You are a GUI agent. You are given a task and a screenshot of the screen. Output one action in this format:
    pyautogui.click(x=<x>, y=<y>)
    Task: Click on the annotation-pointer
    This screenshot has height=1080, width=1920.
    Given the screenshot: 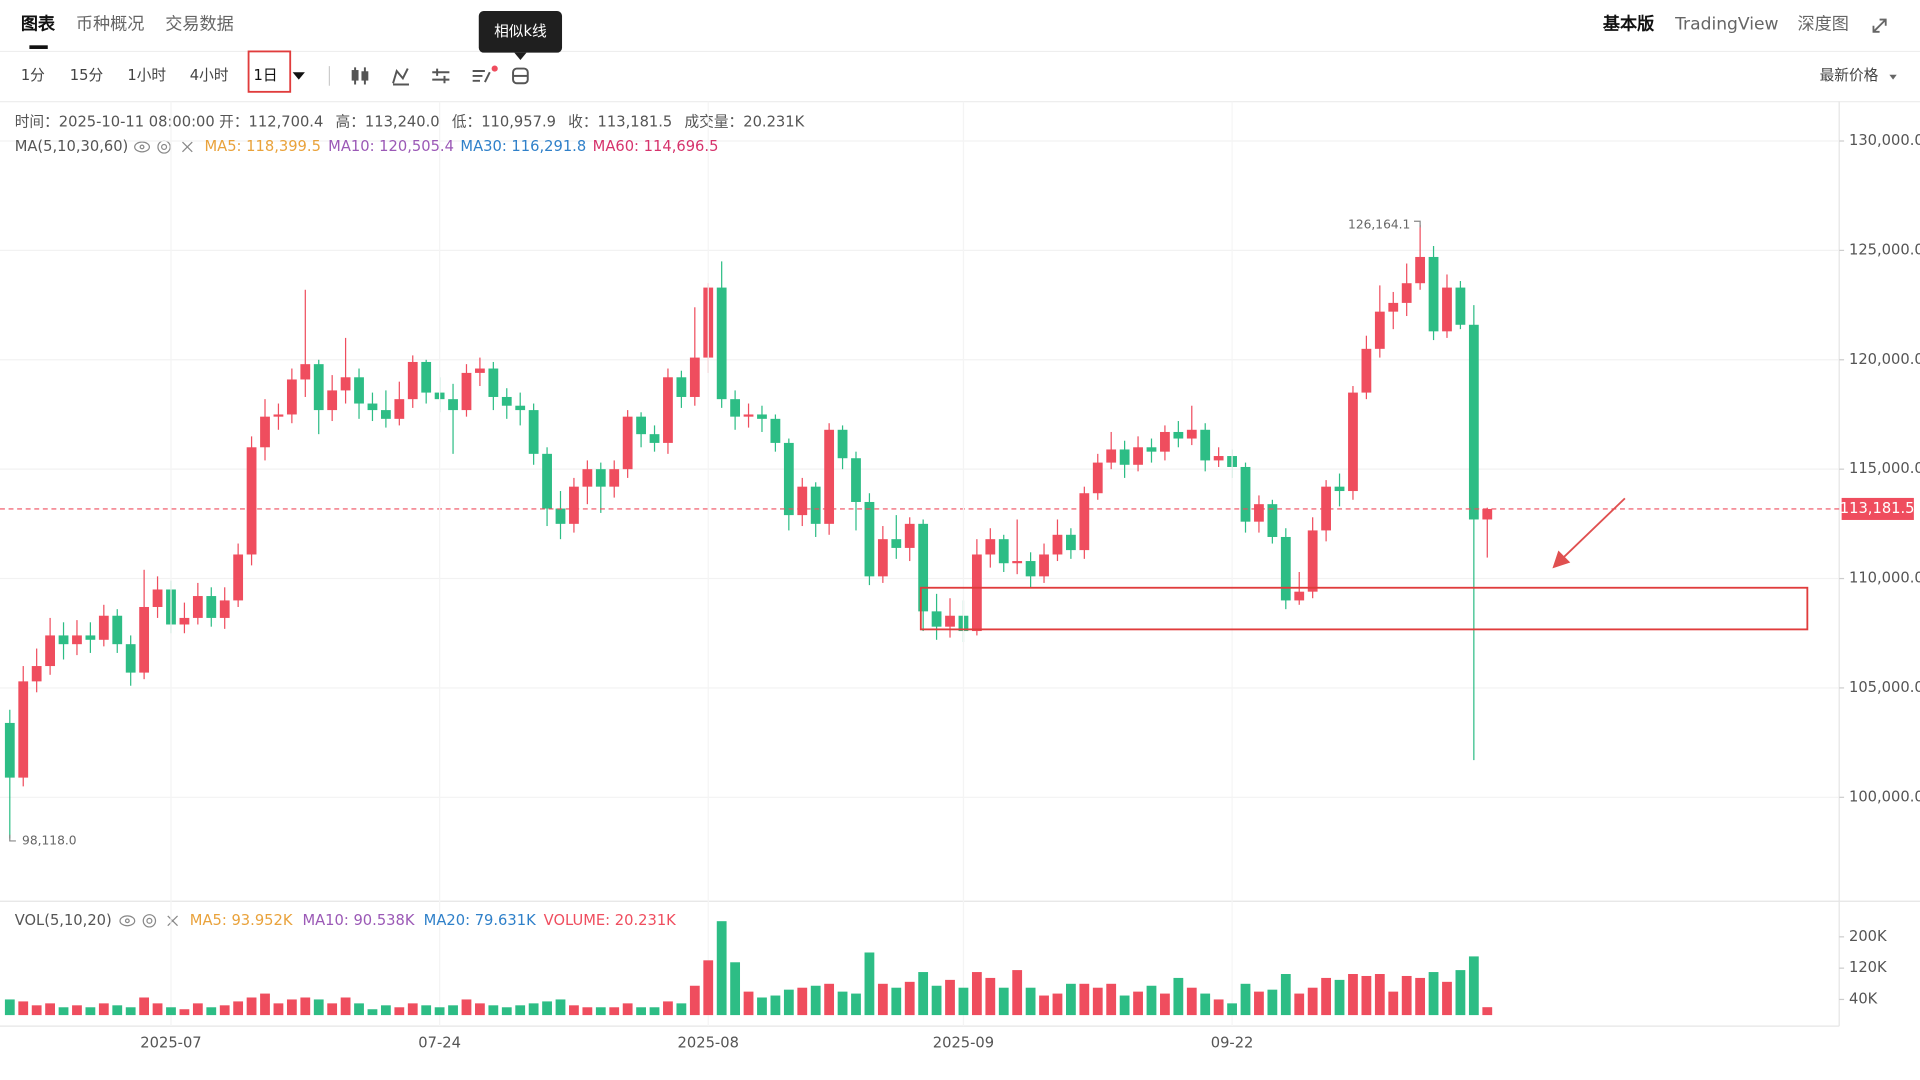 What is the action you would take?
    pyautogui.click(x=12, y=838)
    